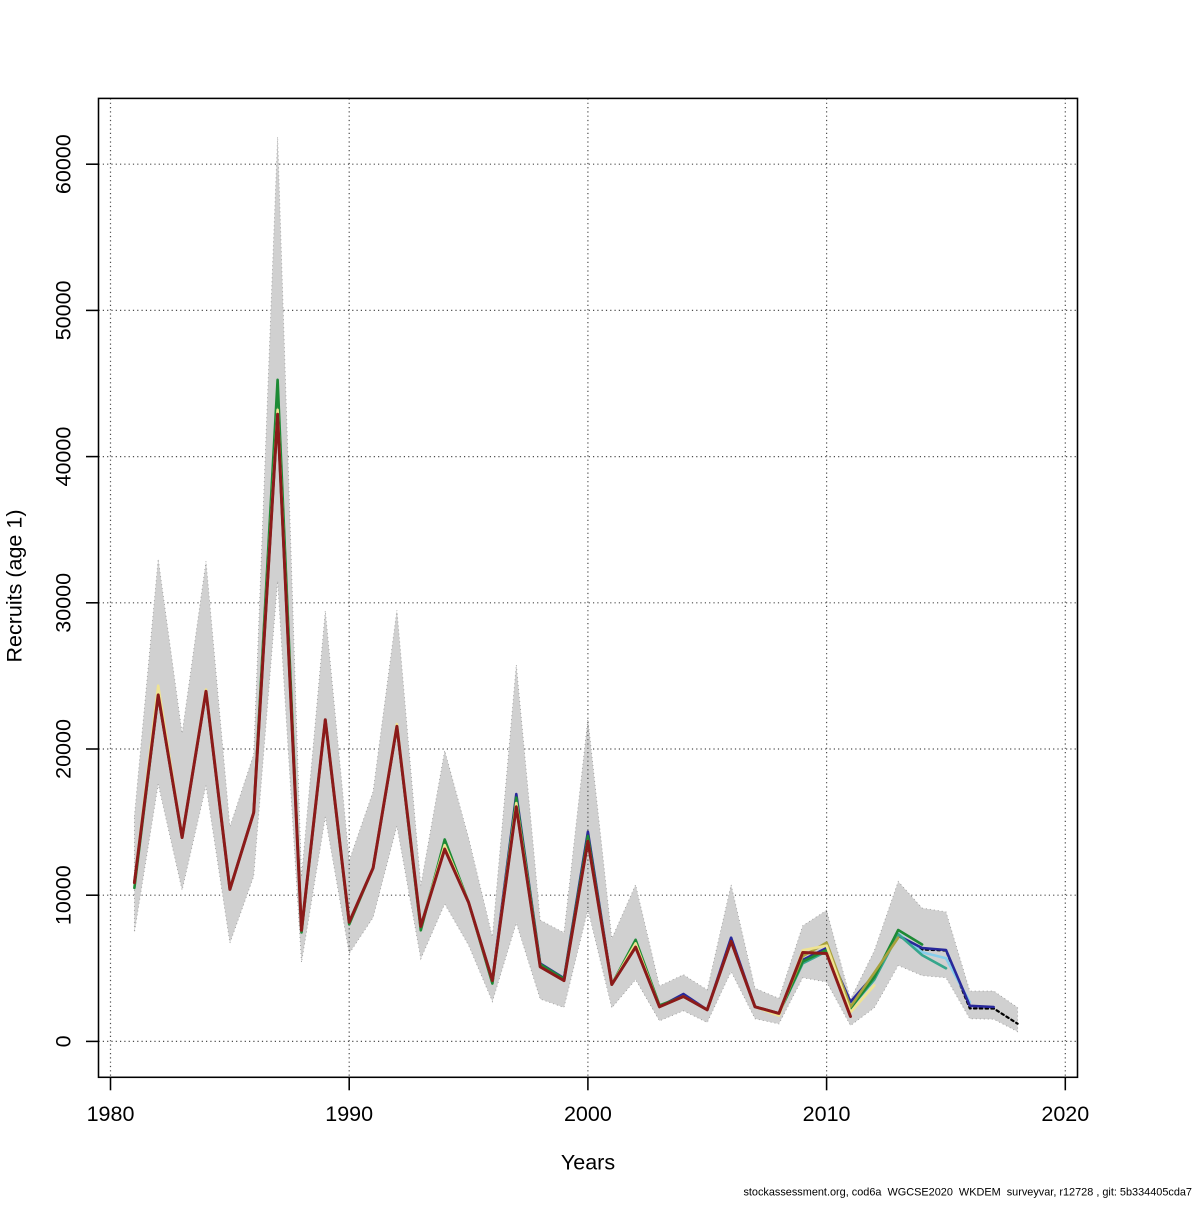  What do you see at coordinates (64, 749) in the screenshot?
I see `svg-text: 20000` at bounding box center [64, 749].